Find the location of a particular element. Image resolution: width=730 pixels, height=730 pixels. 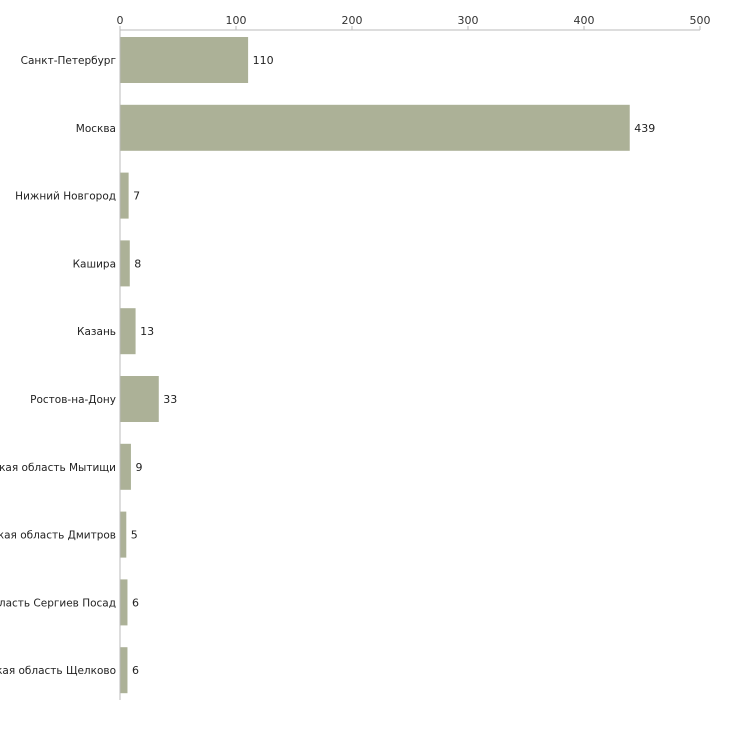

data-label: 7 is located at coordinates (136, 196).